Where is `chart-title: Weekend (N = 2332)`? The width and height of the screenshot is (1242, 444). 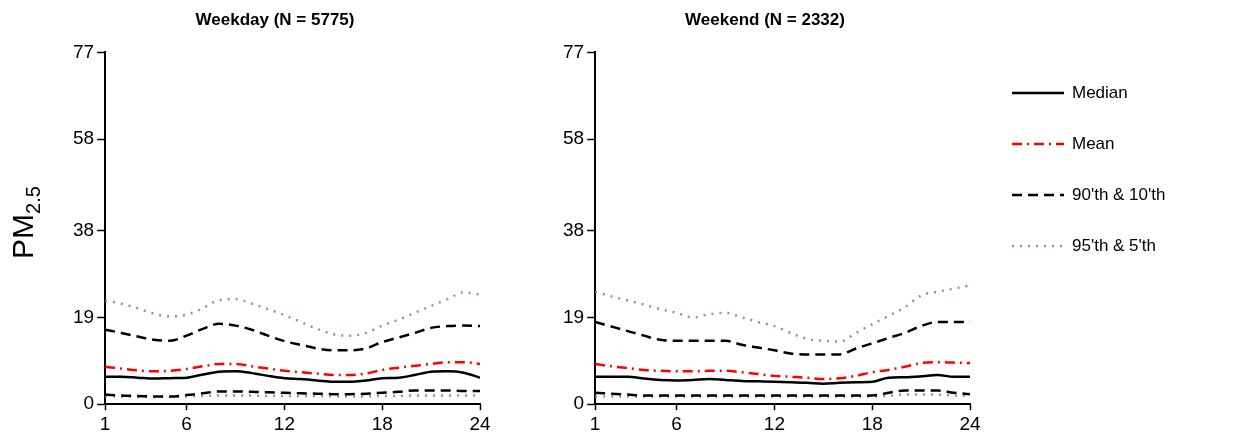 chart-title: Weekend (N = 2332) is located at coordinates (765, 19).